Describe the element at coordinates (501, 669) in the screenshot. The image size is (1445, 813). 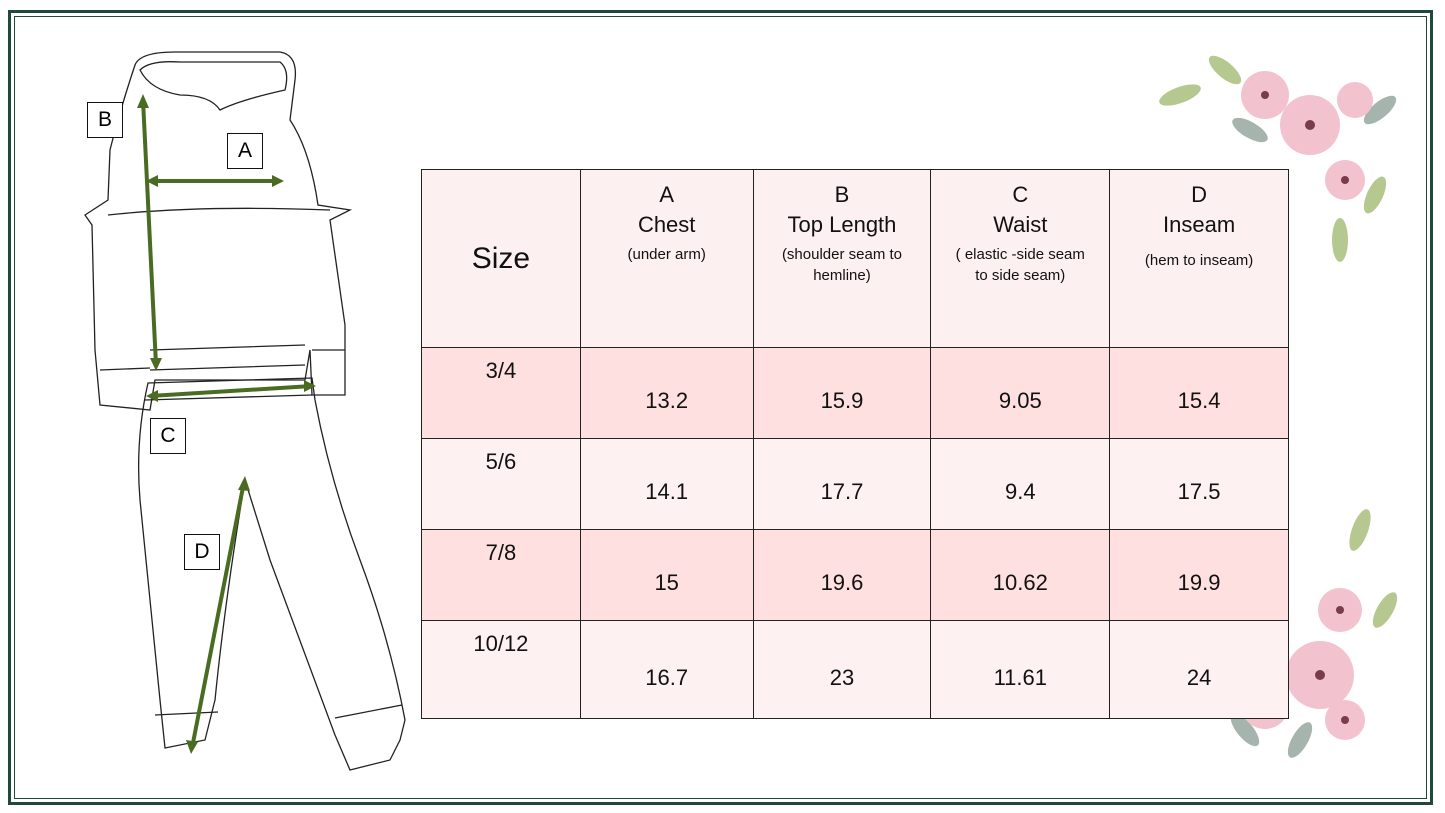
I see `size-cell: 10/12` at that location.